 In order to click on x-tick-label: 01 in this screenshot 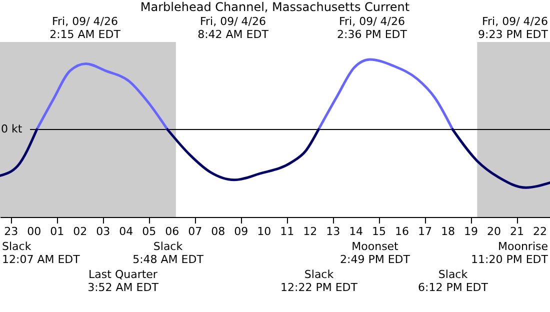, I will do `click(57, 231)`.